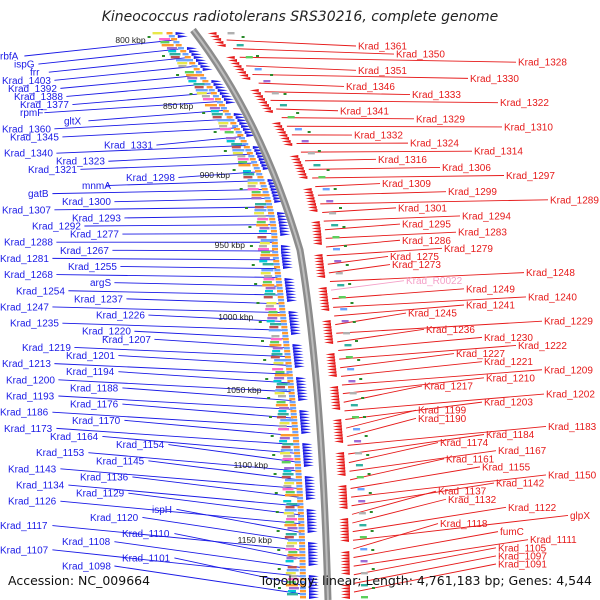  What do you see at coordinates (24, 65) in the screenshot?
I see `left-gene-label: ispG` at bounding box center [24, 65].